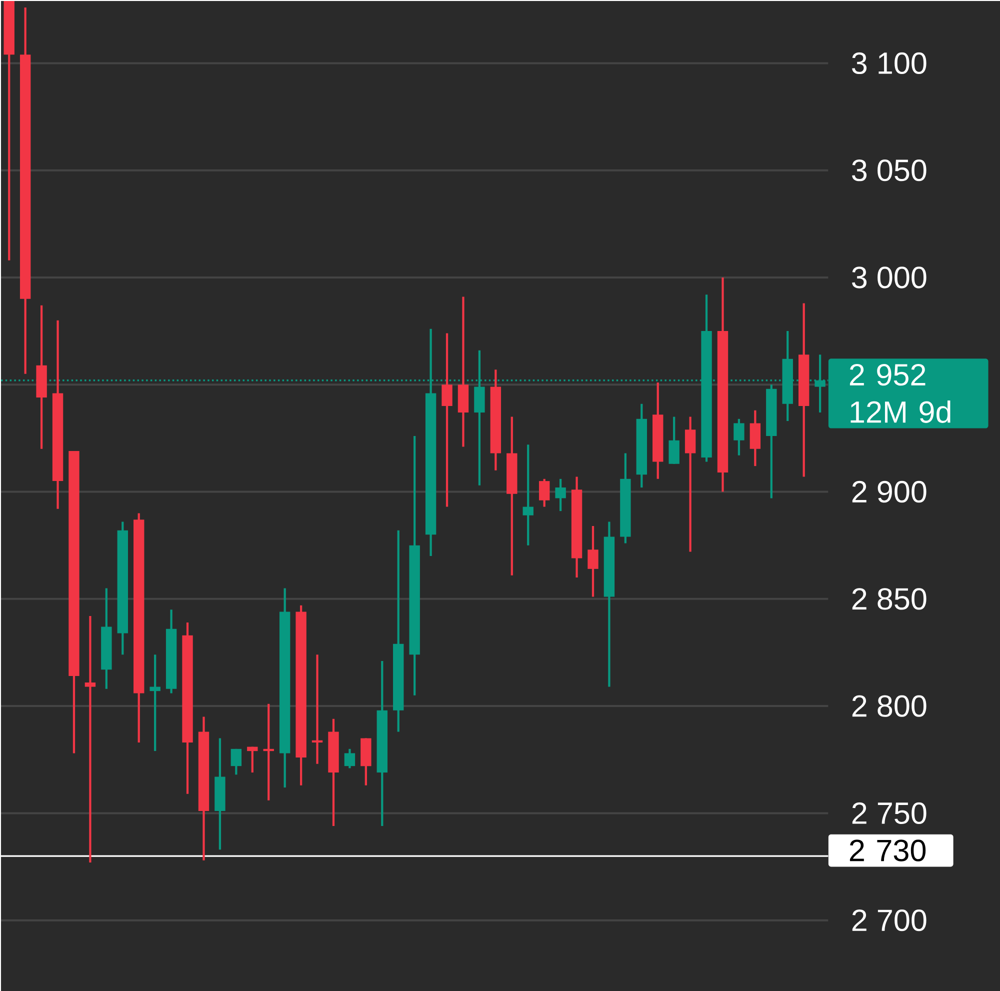 This screenshot has width=1000, height=991. I want to click on y-tick-label: 3 100, so click(889, 63).